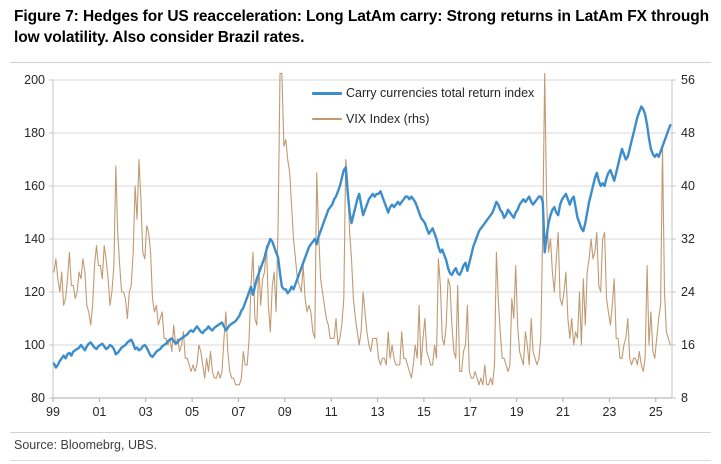  I want to click on right-axis-label: 56, so click(688, 80).